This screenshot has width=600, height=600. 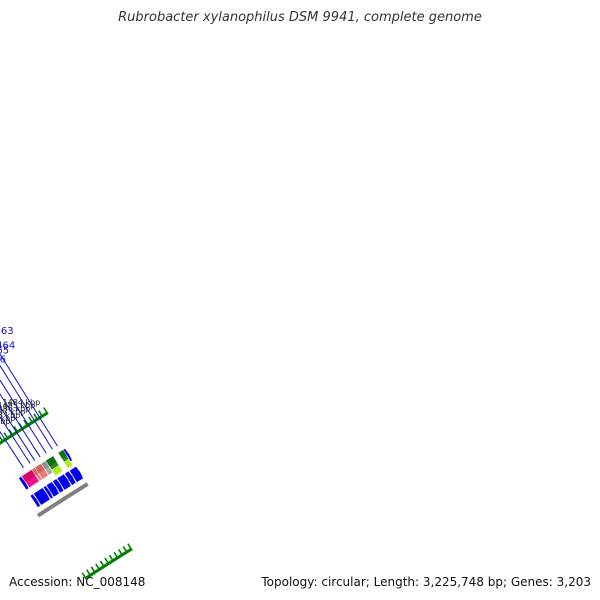 What do you see at coordinates (4, 351) in the screenshot?
I see `gene-label: Rxyl_1465` at bounding box center [4, 351].